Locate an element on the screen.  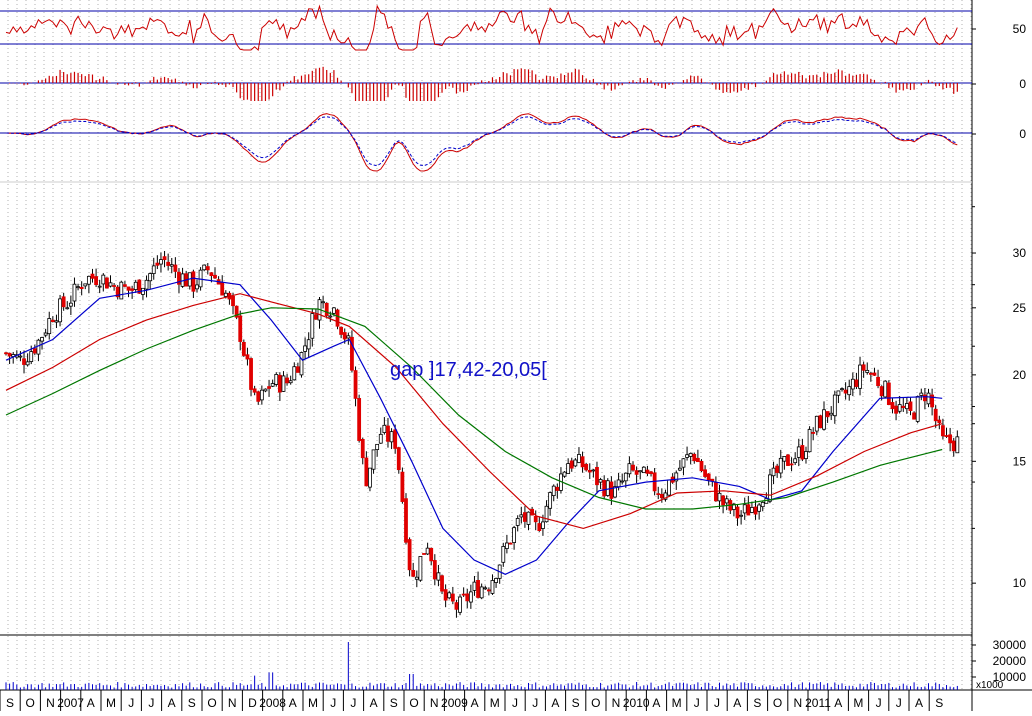
x-tick-label: 2010 is located at coordinates (636, 703).